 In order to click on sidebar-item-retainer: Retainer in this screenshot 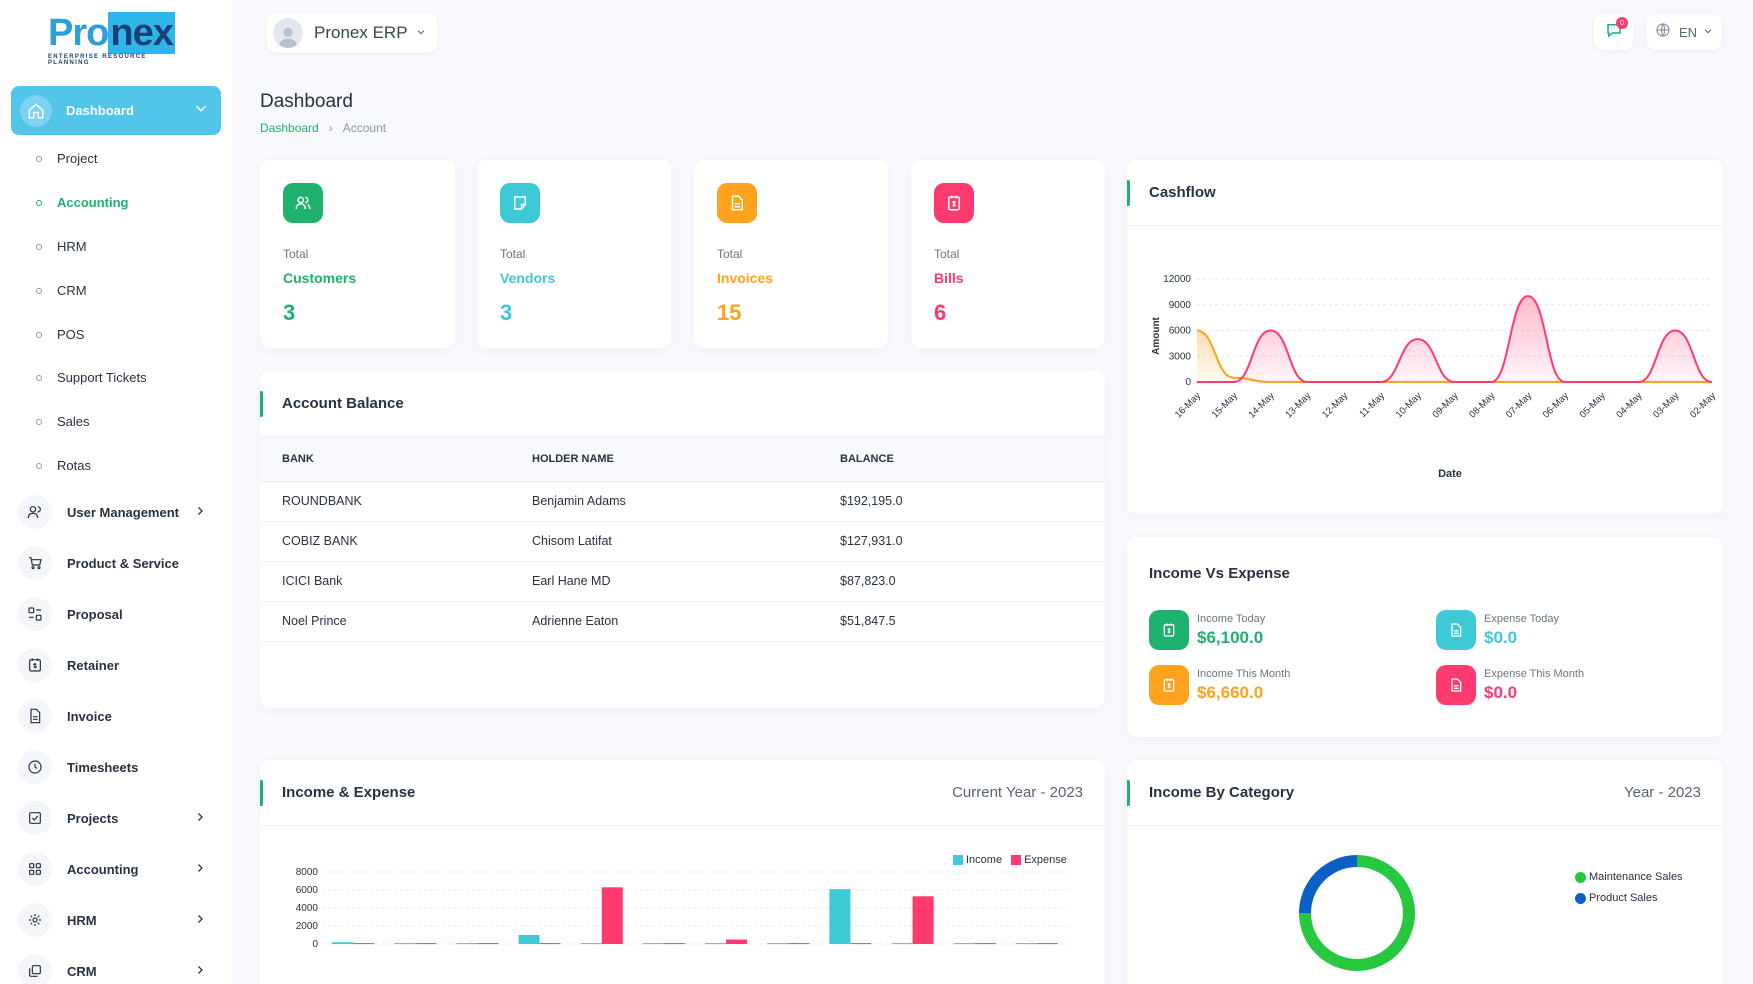, I will do `click(116, 665)`.